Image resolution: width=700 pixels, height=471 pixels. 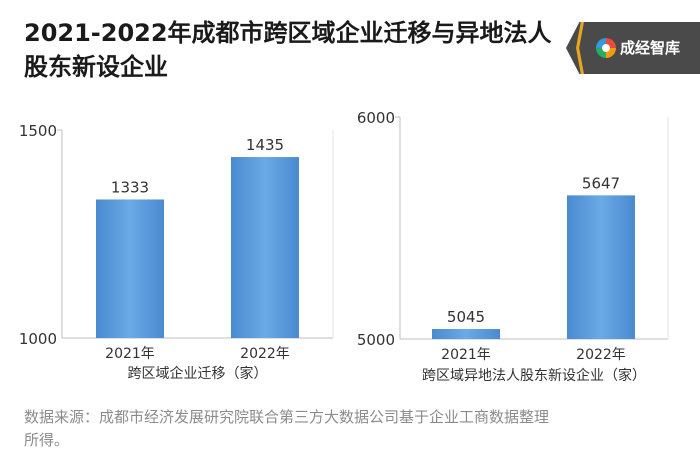 What do you see at coordinates (606, 48) in the screenshot?
I see `rainbow-ring-icon` at bounding box center [606, 48].